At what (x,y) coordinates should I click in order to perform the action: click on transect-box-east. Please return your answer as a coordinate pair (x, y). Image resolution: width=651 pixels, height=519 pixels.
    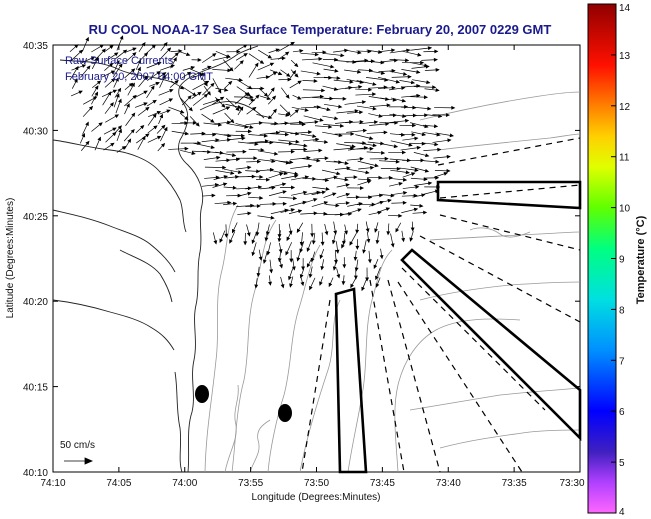
    Looking at the image, I should click on (509, 195).